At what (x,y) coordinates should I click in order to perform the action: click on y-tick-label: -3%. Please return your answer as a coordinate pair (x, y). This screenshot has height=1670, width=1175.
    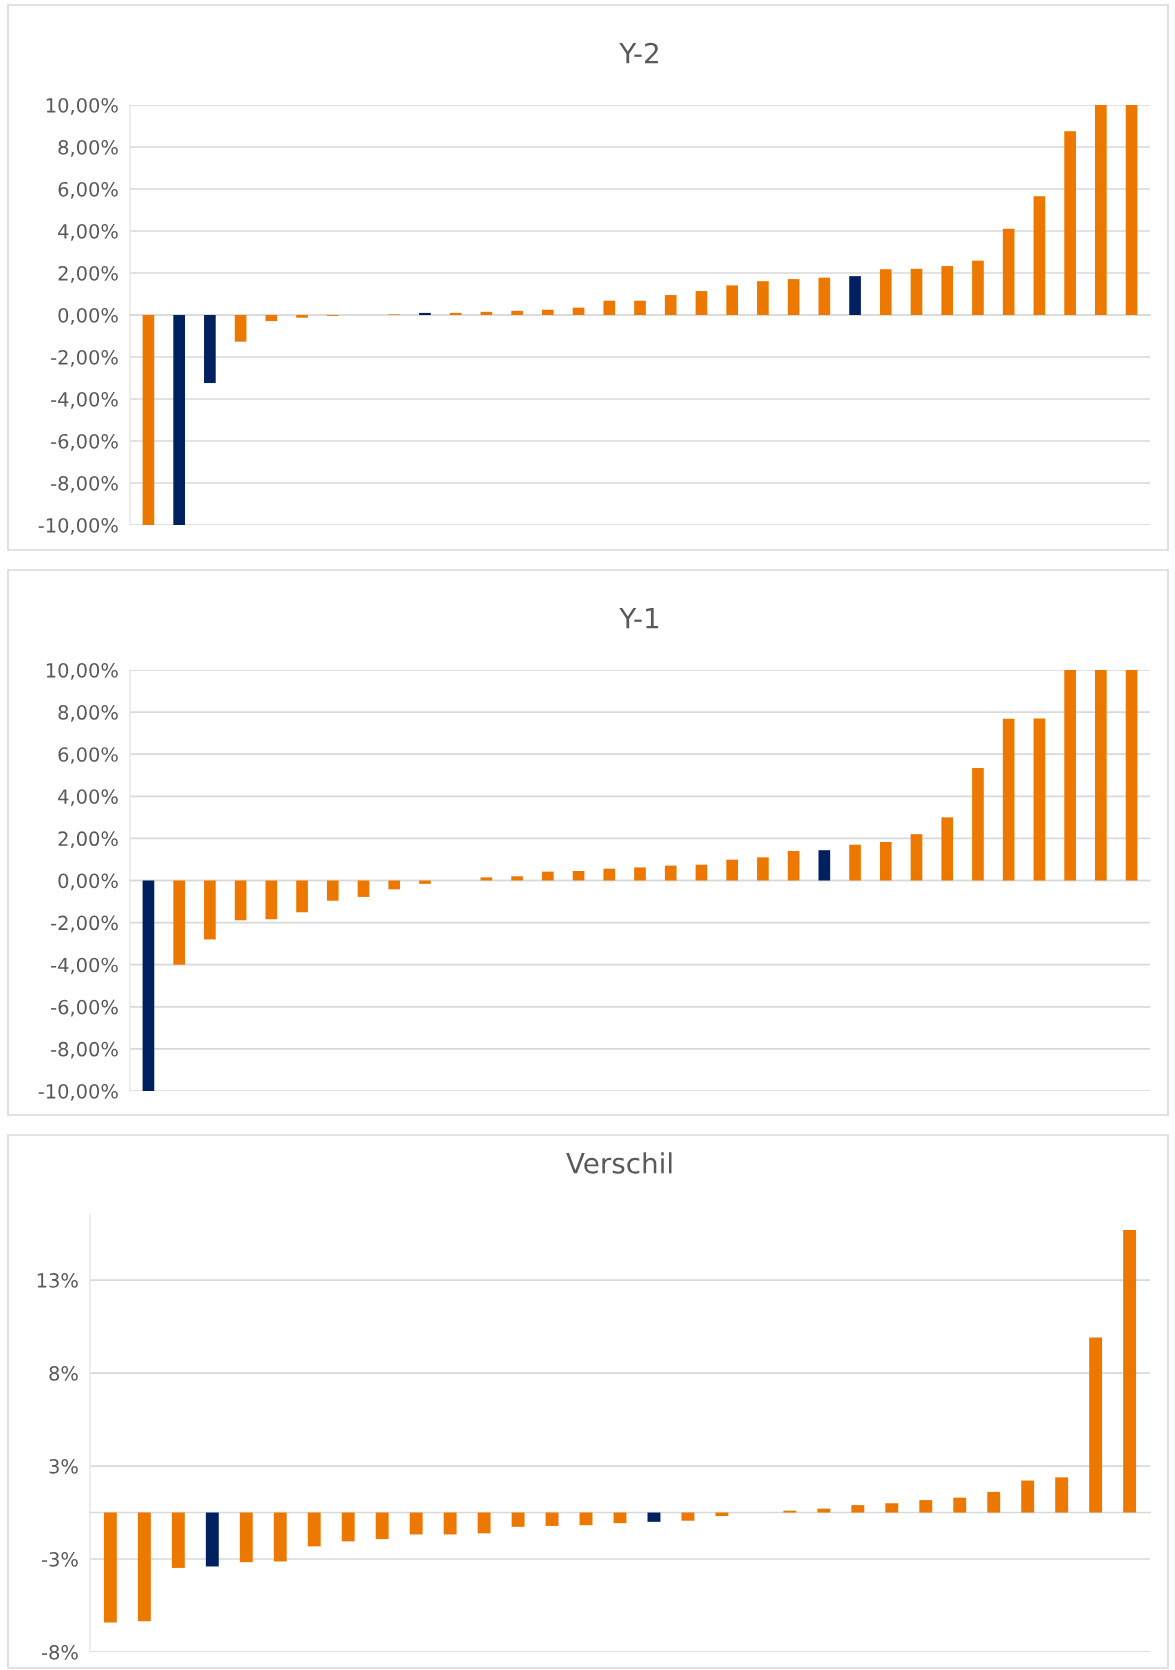
    Looking at the image, I should click on (59, 1559).